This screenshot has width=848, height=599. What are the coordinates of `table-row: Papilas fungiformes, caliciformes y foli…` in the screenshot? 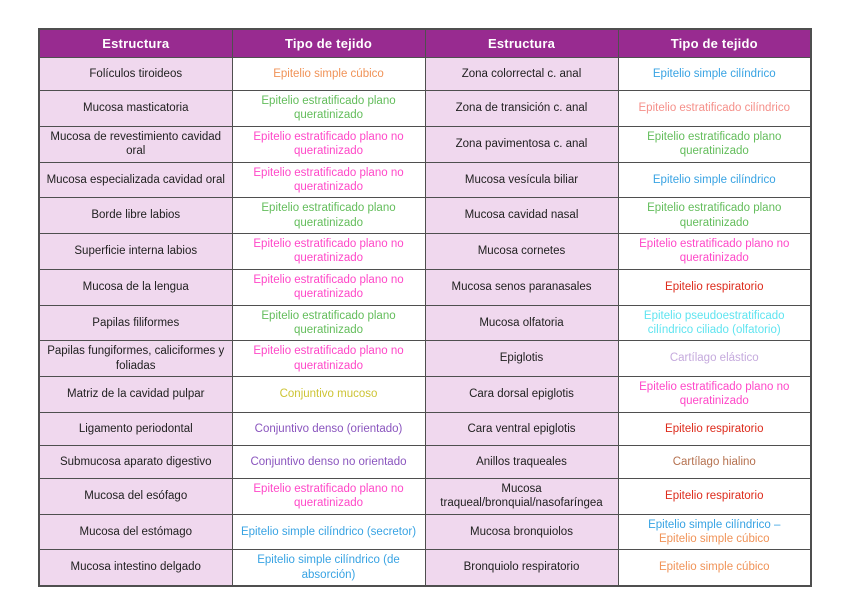 It's located at (425, 358).